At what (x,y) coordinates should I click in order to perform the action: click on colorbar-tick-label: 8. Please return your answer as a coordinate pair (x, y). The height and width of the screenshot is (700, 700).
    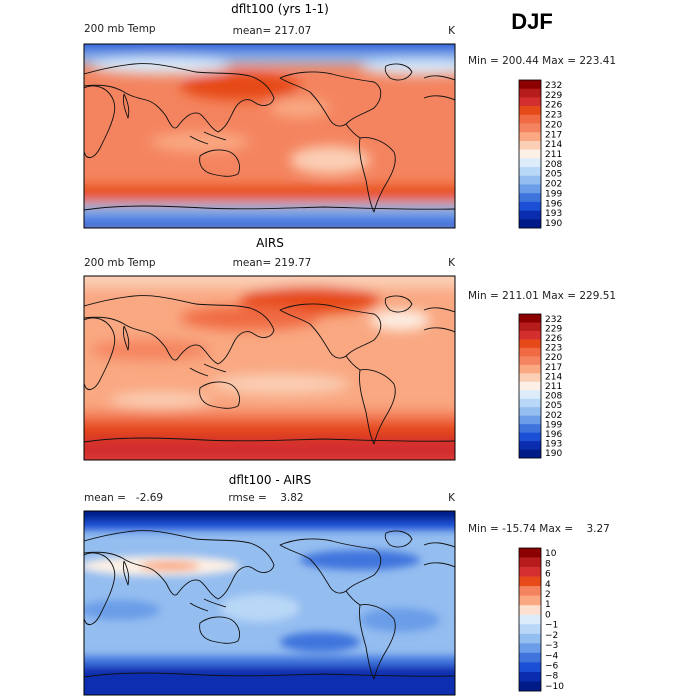
    Looking at the image, I should click on (548, 564).